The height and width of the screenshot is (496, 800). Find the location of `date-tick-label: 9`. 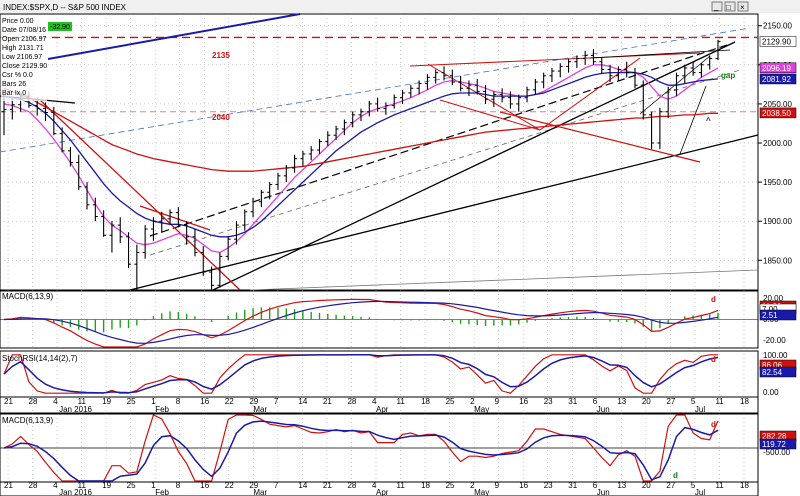

date-tick-label: 9 is located at coordinates (497, 485).